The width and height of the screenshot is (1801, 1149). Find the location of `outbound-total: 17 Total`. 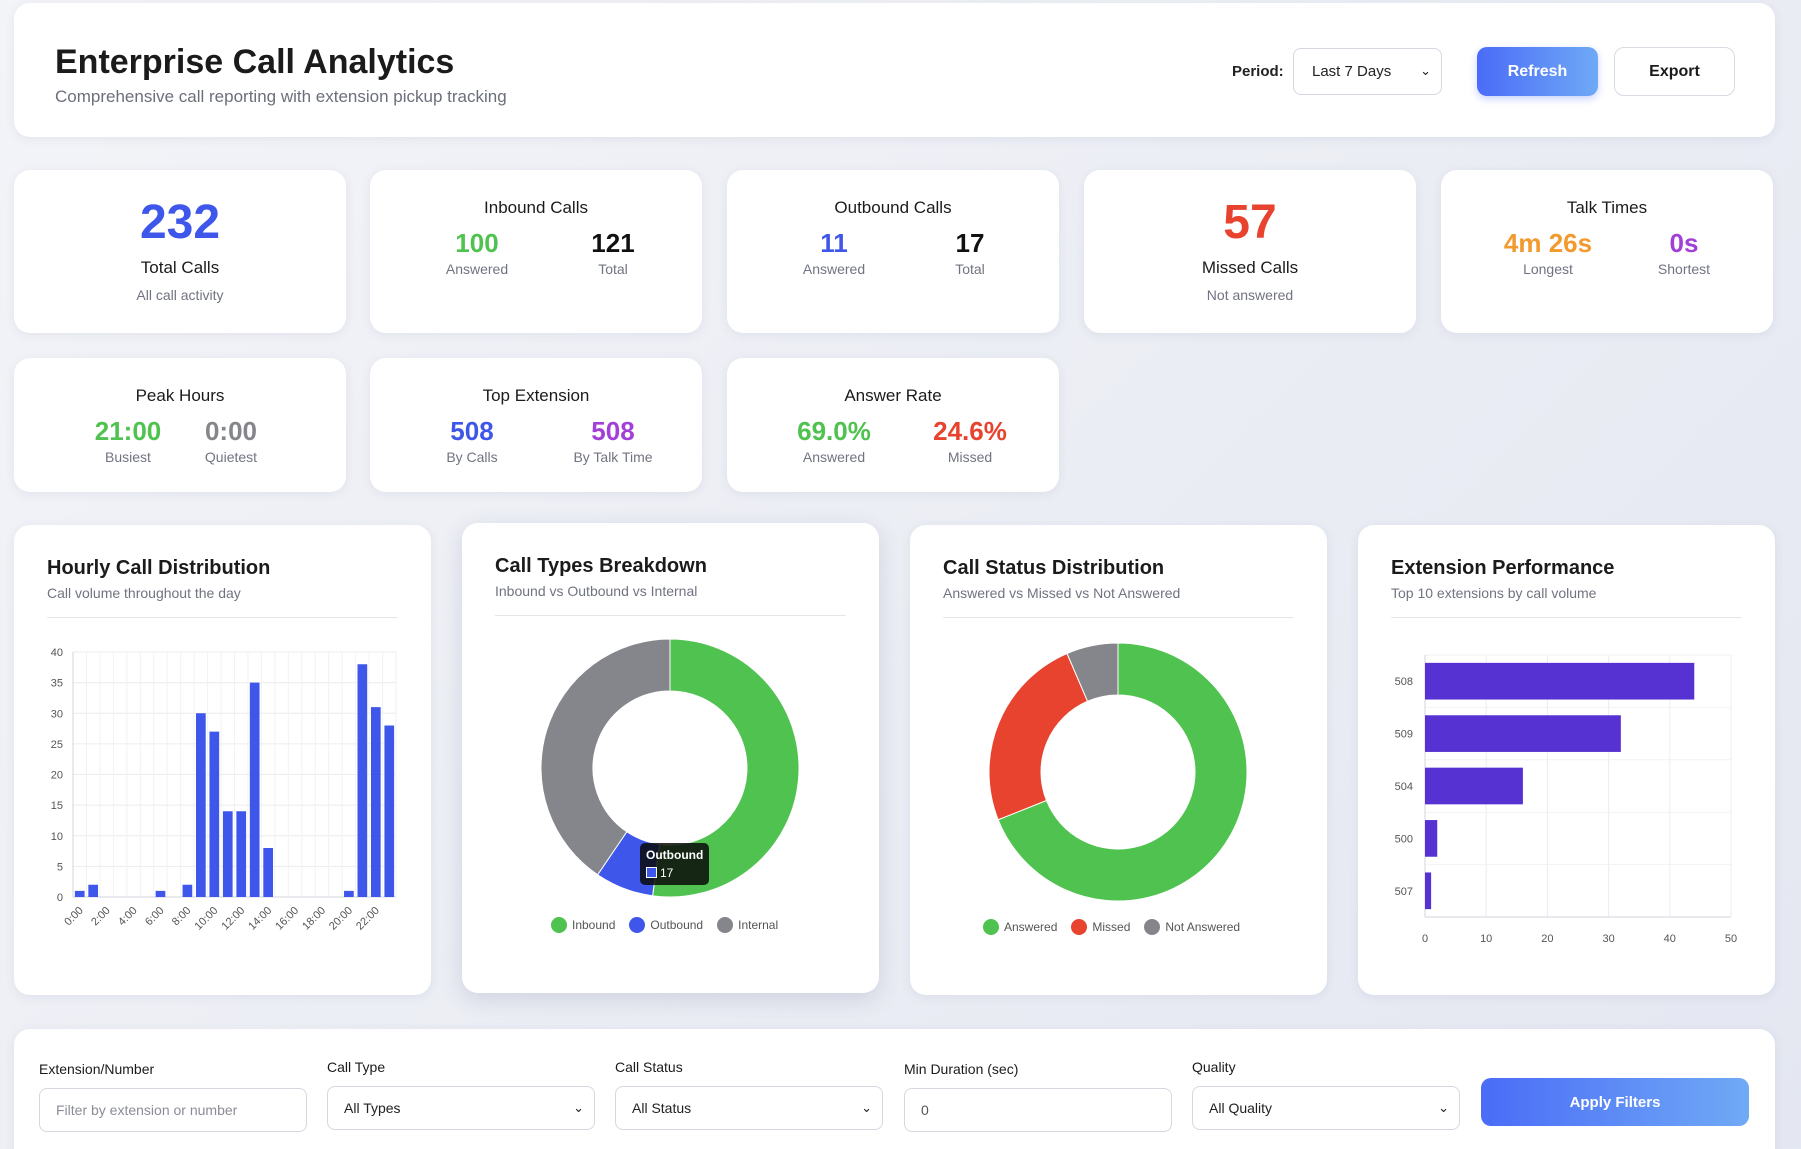

outbound-total: 17 Total is located at coordinates (970, 252).